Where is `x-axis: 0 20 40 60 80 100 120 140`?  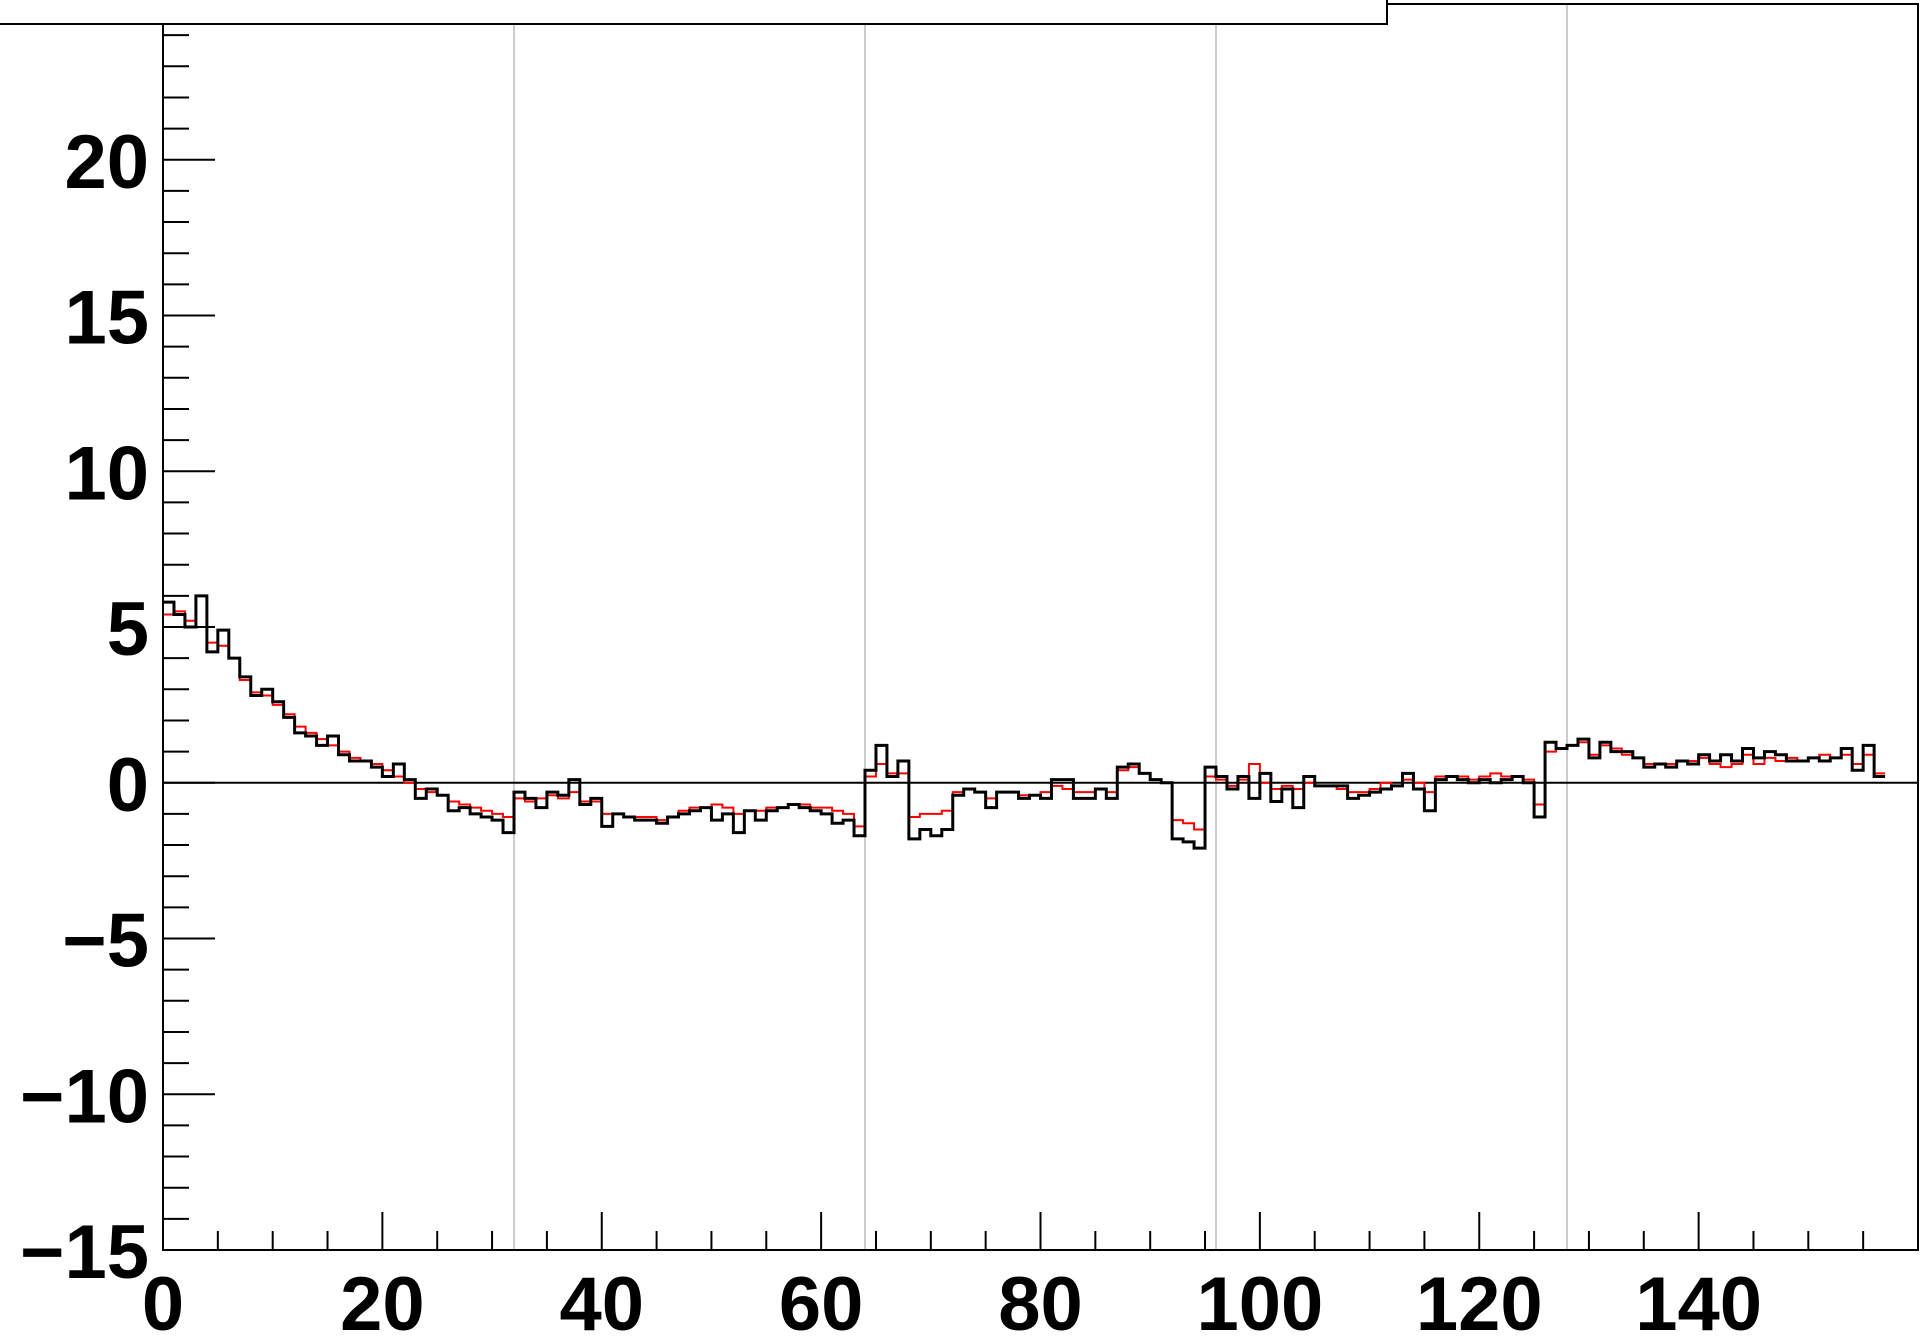 x-axis: 0 20 40 60 80 100 120 140 is located at coordinates (1030, 1276).